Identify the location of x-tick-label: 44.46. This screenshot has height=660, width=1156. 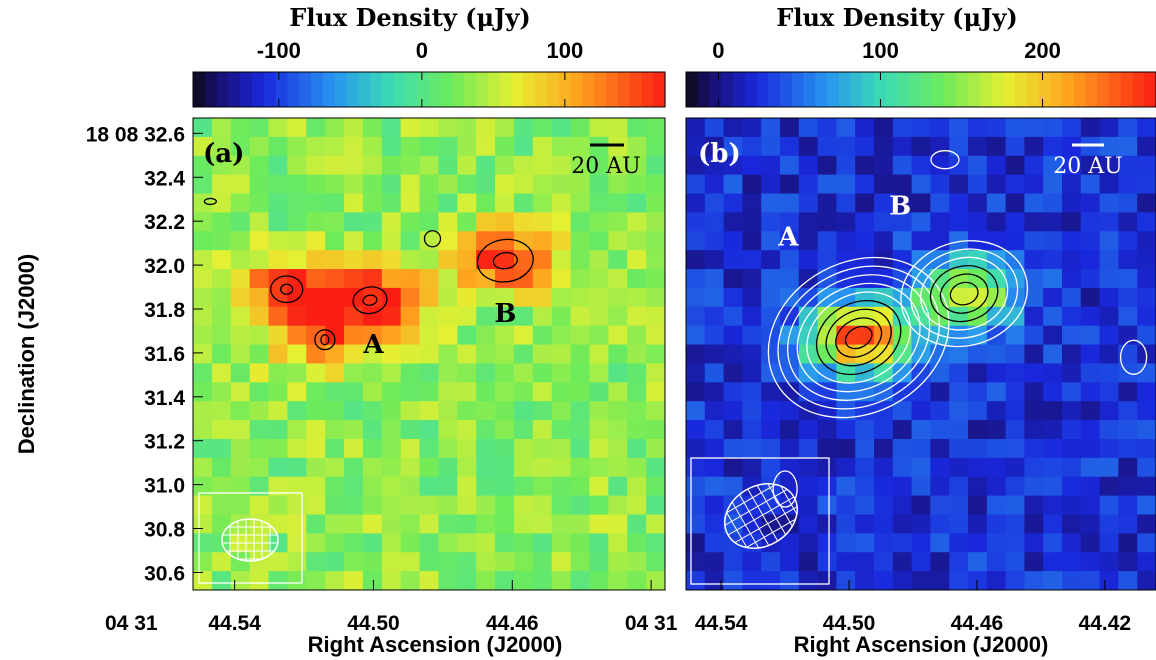
(512, 623).